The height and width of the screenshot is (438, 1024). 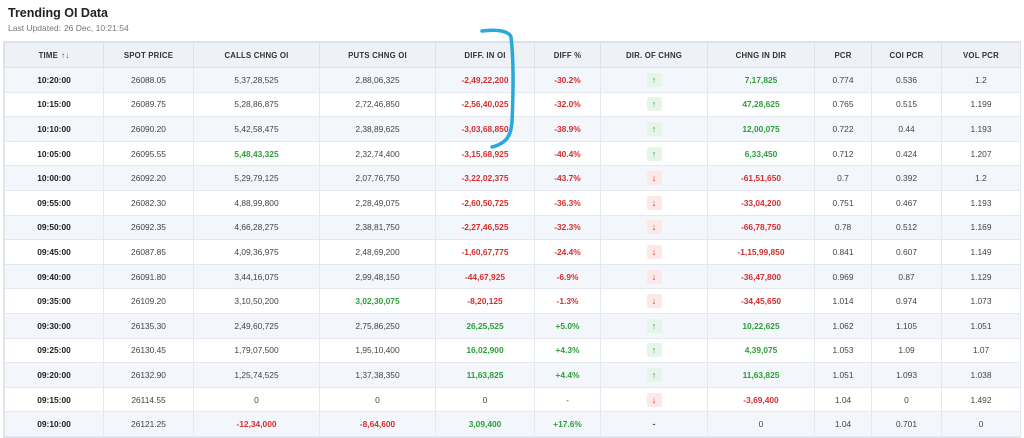 I want to click on cell-pcr: 0.969, so click(x=843, y=276).